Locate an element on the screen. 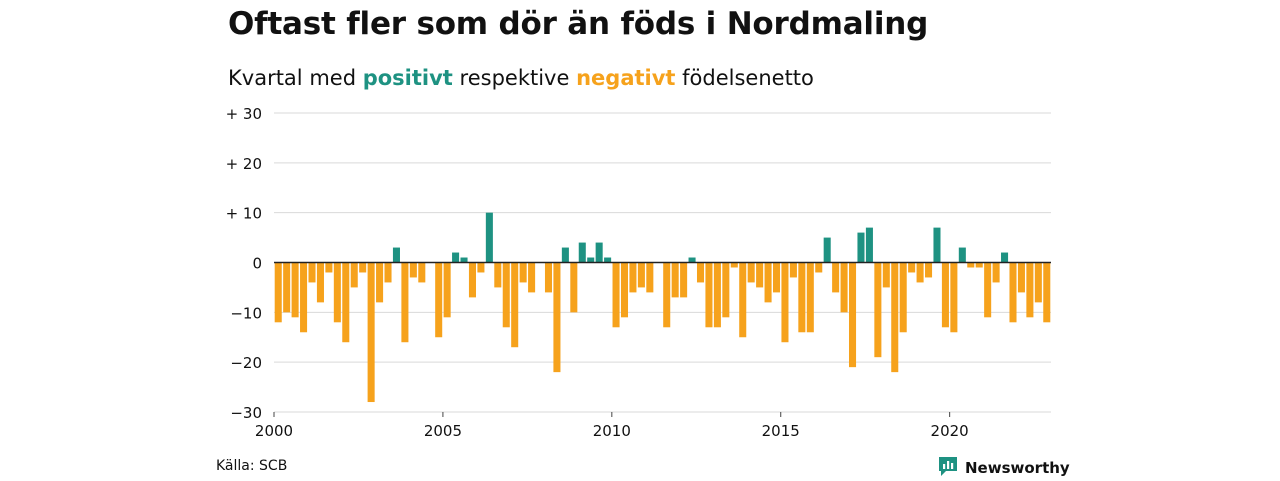 This screenshot has height=481, width=1280. brand: Newsworthy is located at coordinates (1003, 468).